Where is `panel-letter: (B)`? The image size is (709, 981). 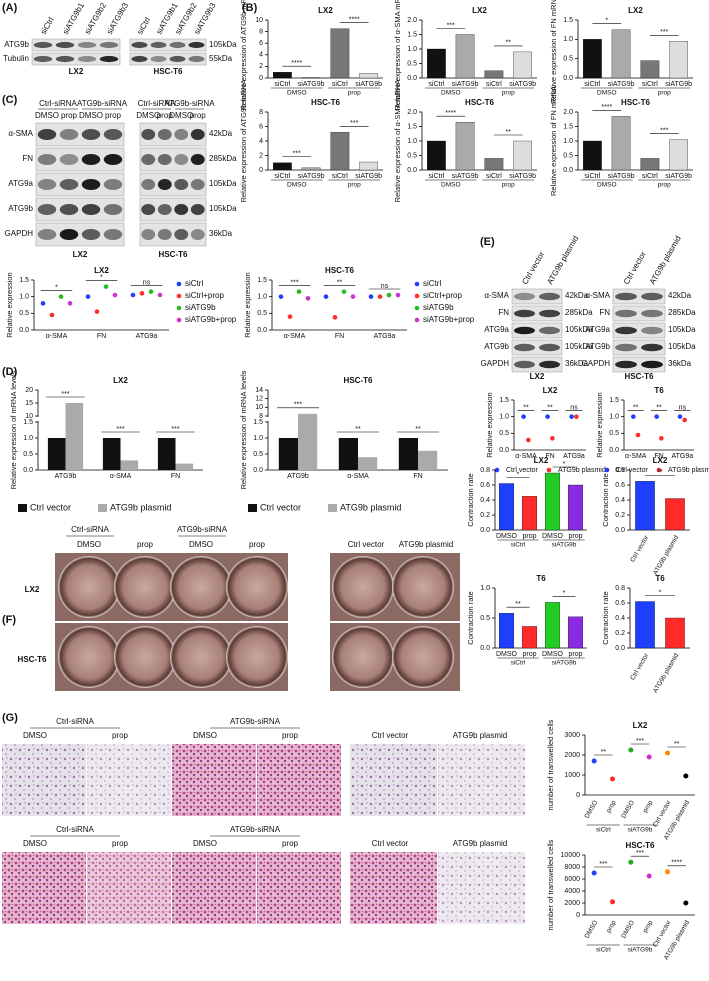 panel-letter: (B) is located at coordinates (250, 8).